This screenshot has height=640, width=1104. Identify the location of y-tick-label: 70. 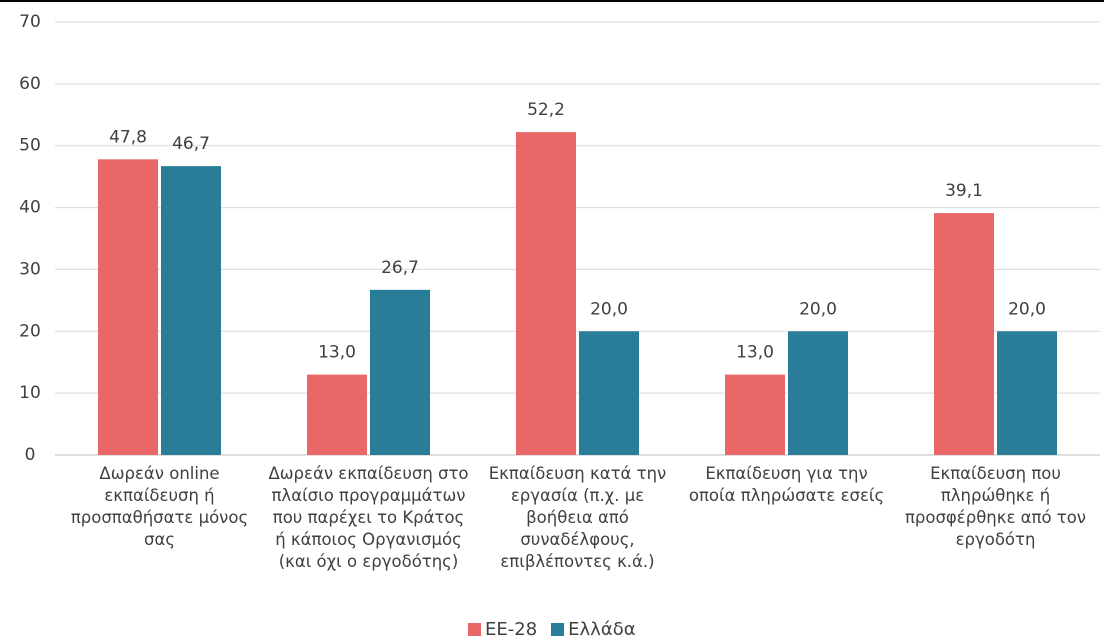
(30, 22).